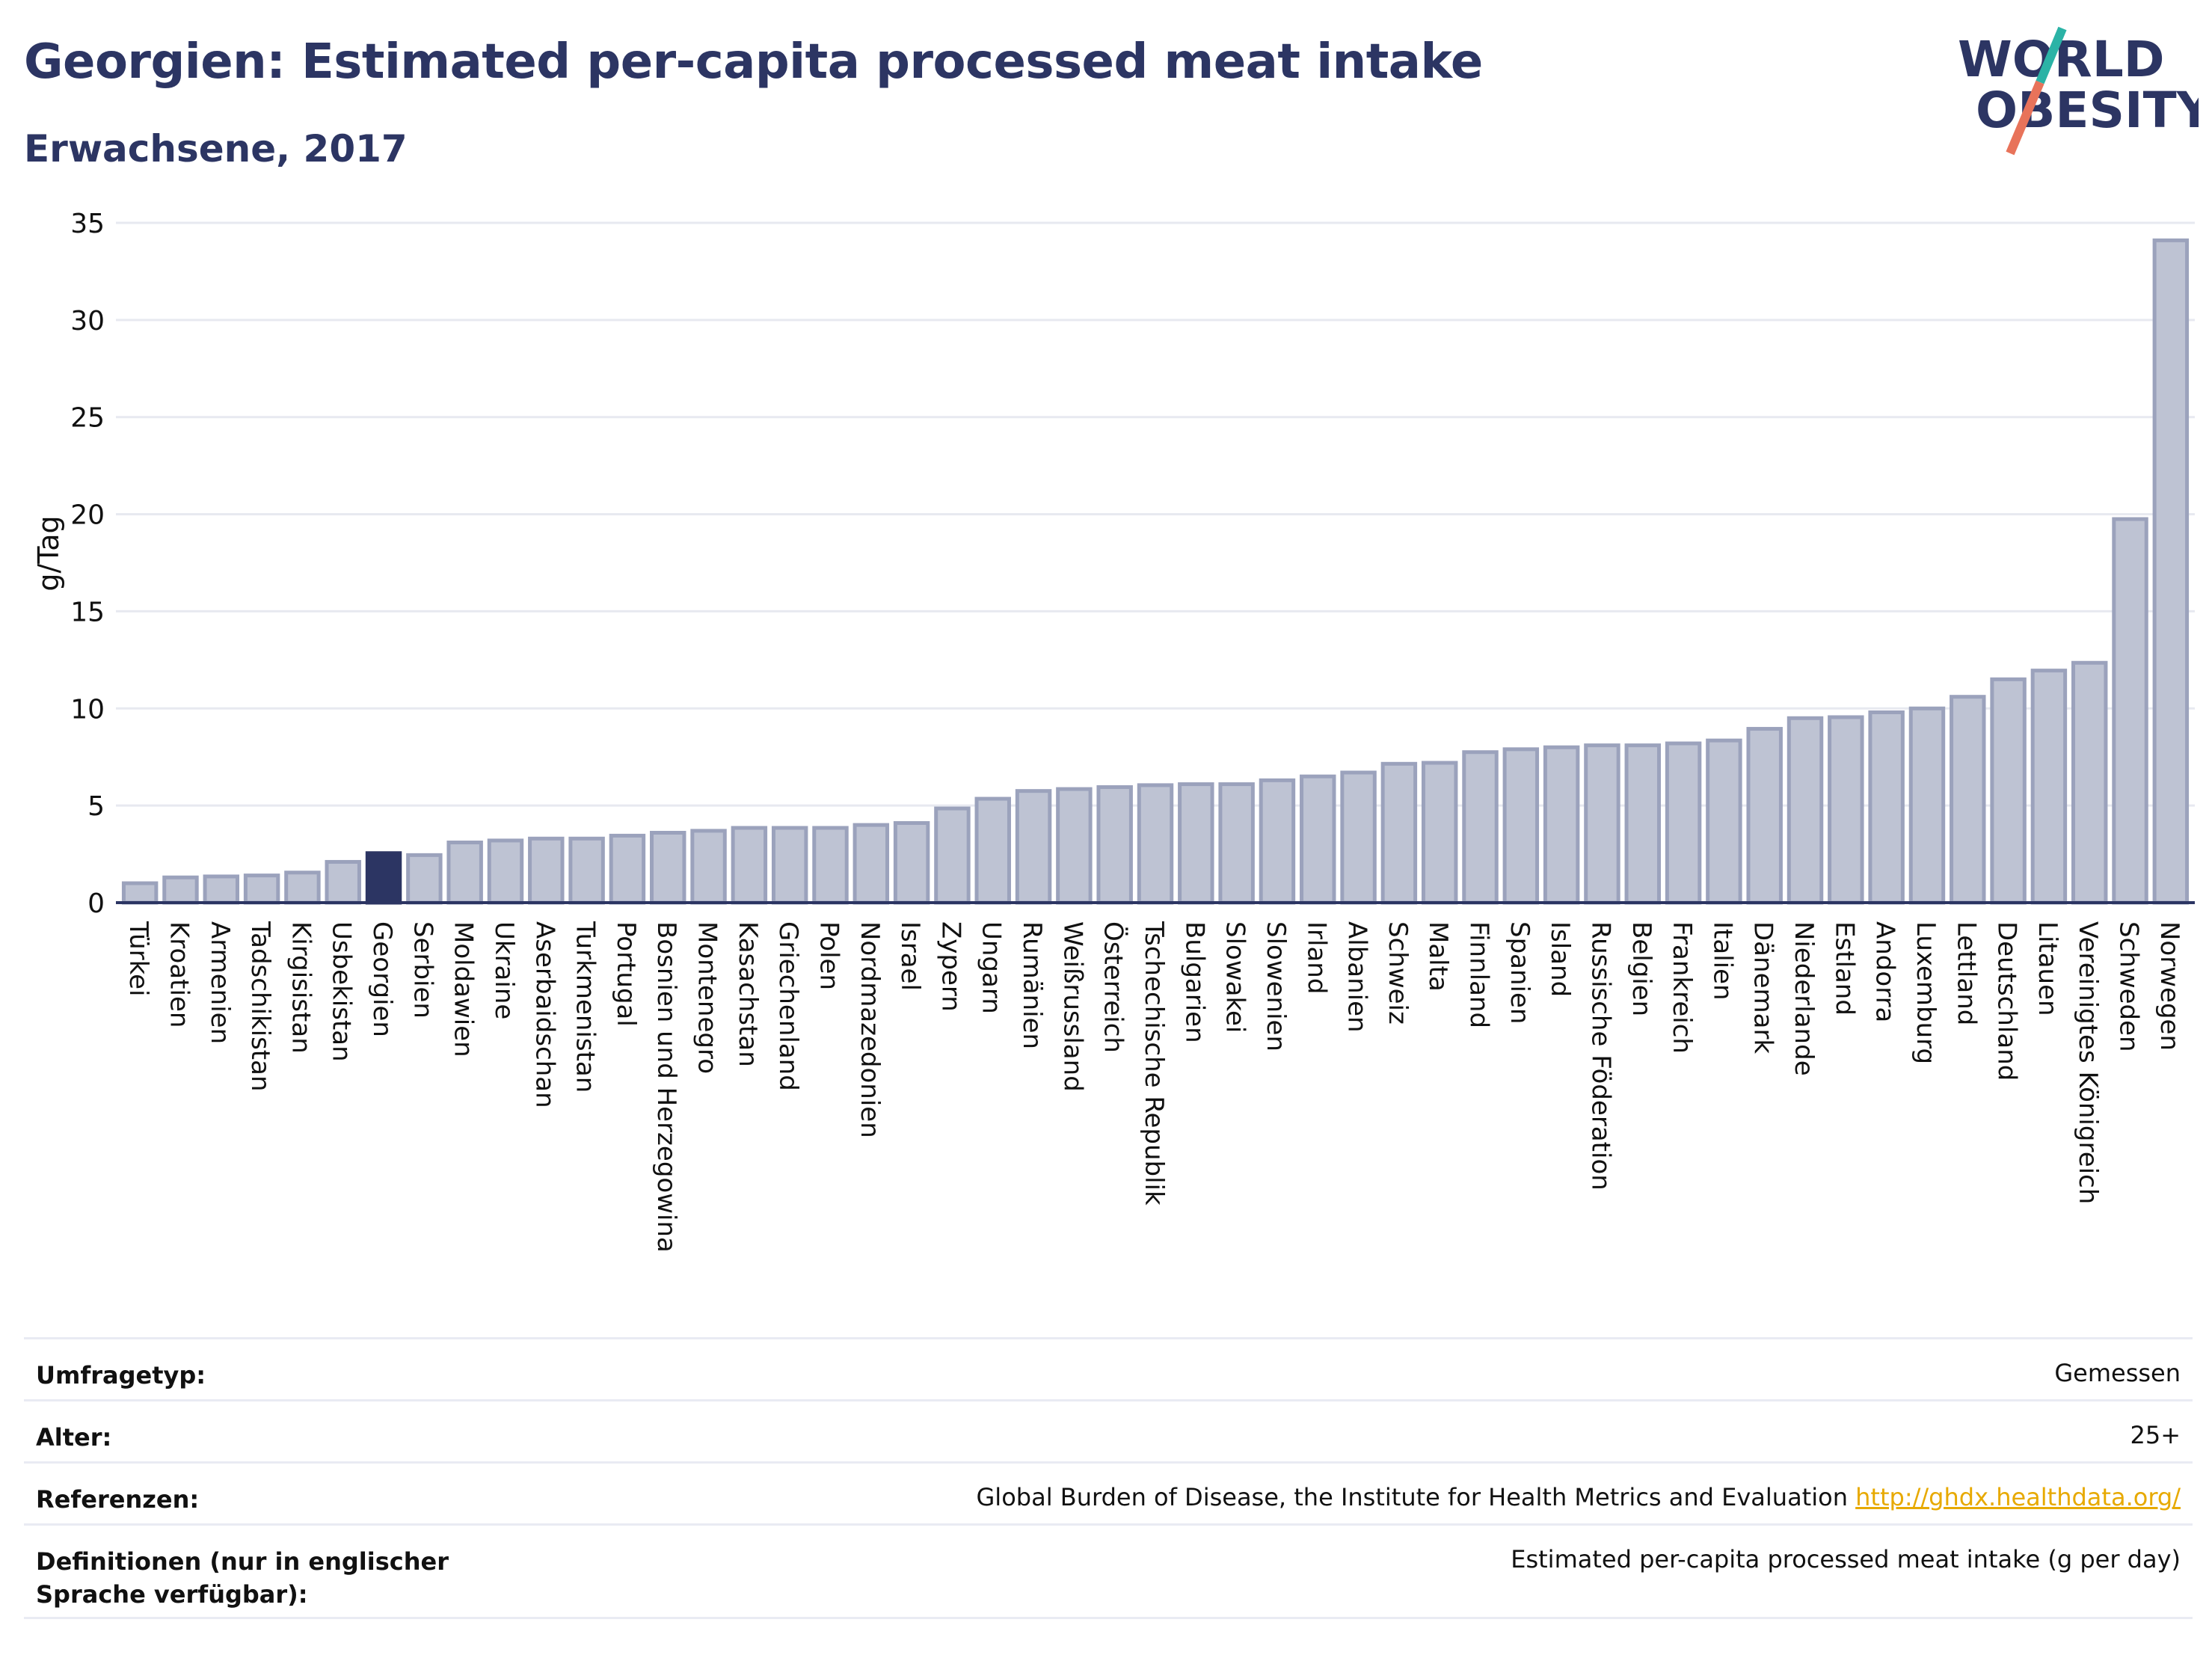  What do you see at coordinates (216, 149) in the screenshot?
I see `chart-subtitle: Erwachsene, 2017` at bounding box center [216, 149].